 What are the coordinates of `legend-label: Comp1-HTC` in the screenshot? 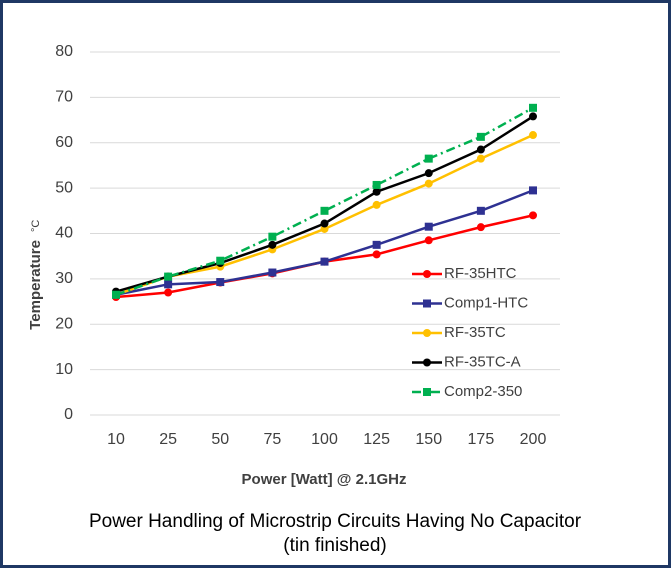 It's located at (486, 302).